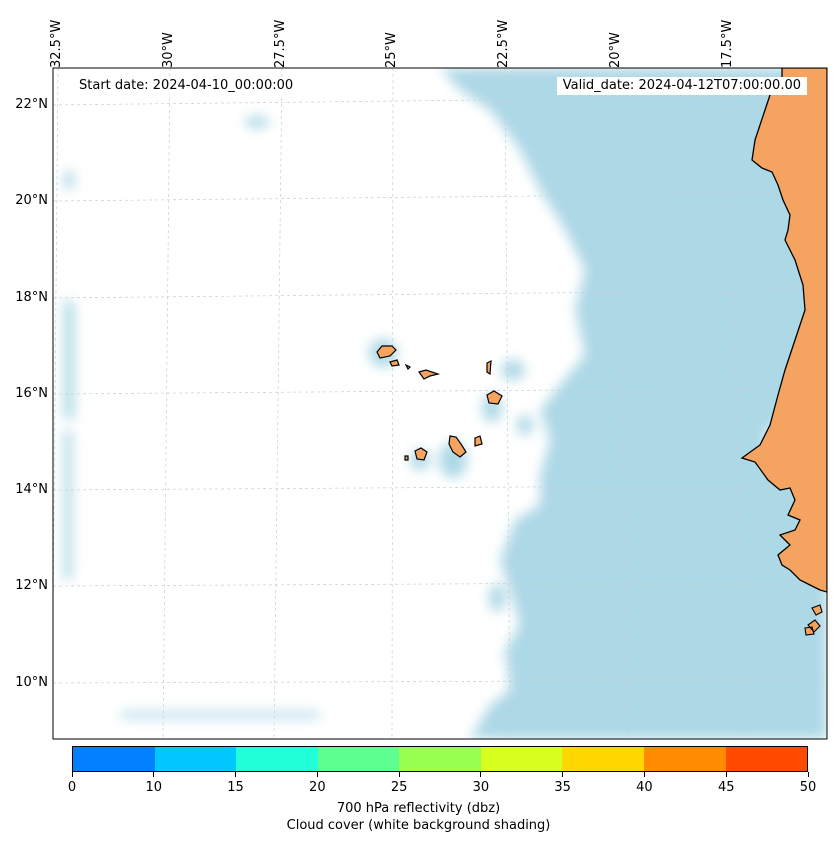 Image resolution: width=837 pixels, height=843 pixels. I want to click on santa-luzia-island, so click(408, 367).